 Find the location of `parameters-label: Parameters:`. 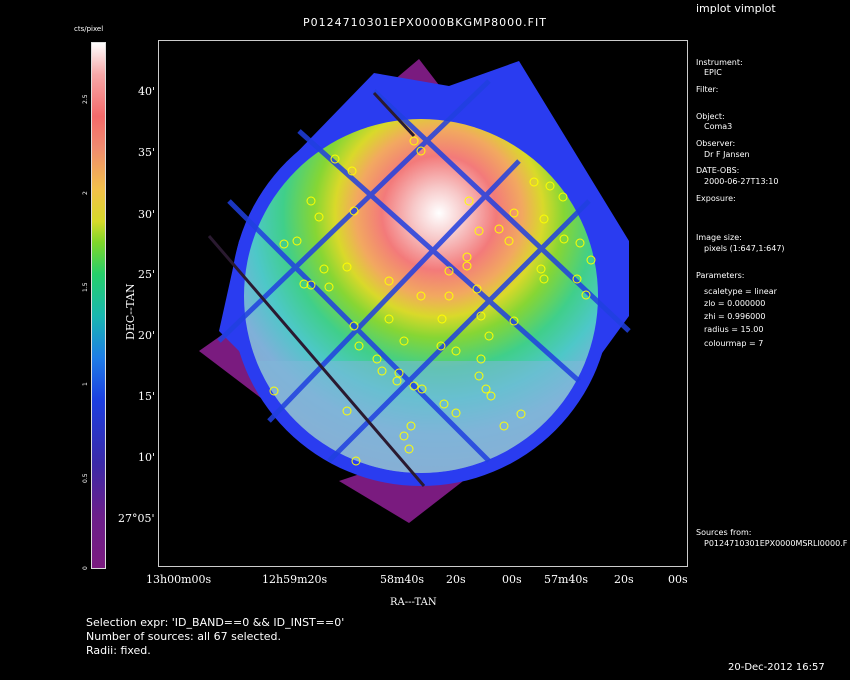

parameters-label: Parameters: is located at coordinates (720, 275).